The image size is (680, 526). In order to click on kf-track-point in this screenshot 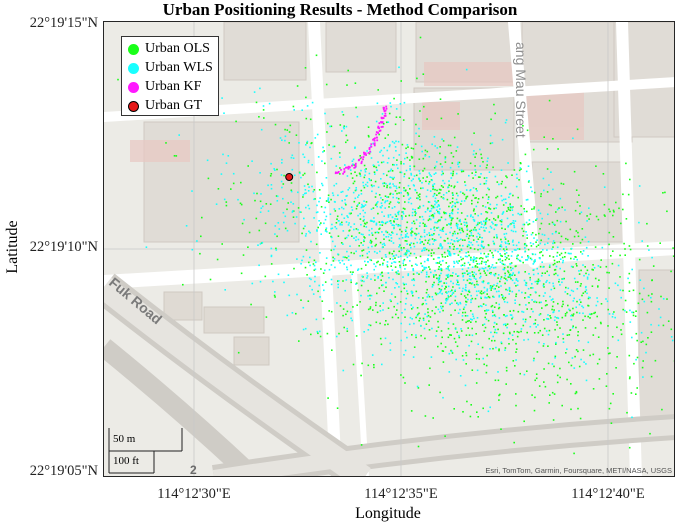, I will do `click(363, 159)`.